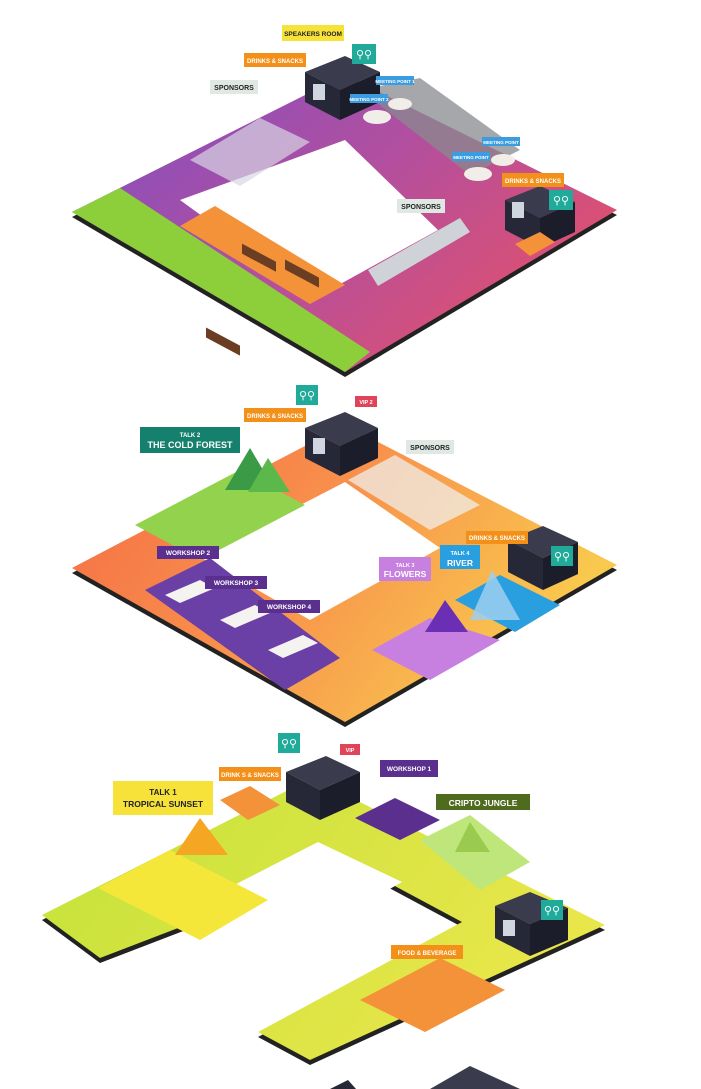 This screenshot has height=1089, width=701. Describe the element at coordinates (190, 436) in the screenshot. I see `tag-talk2-small: TALK 2` at that location.